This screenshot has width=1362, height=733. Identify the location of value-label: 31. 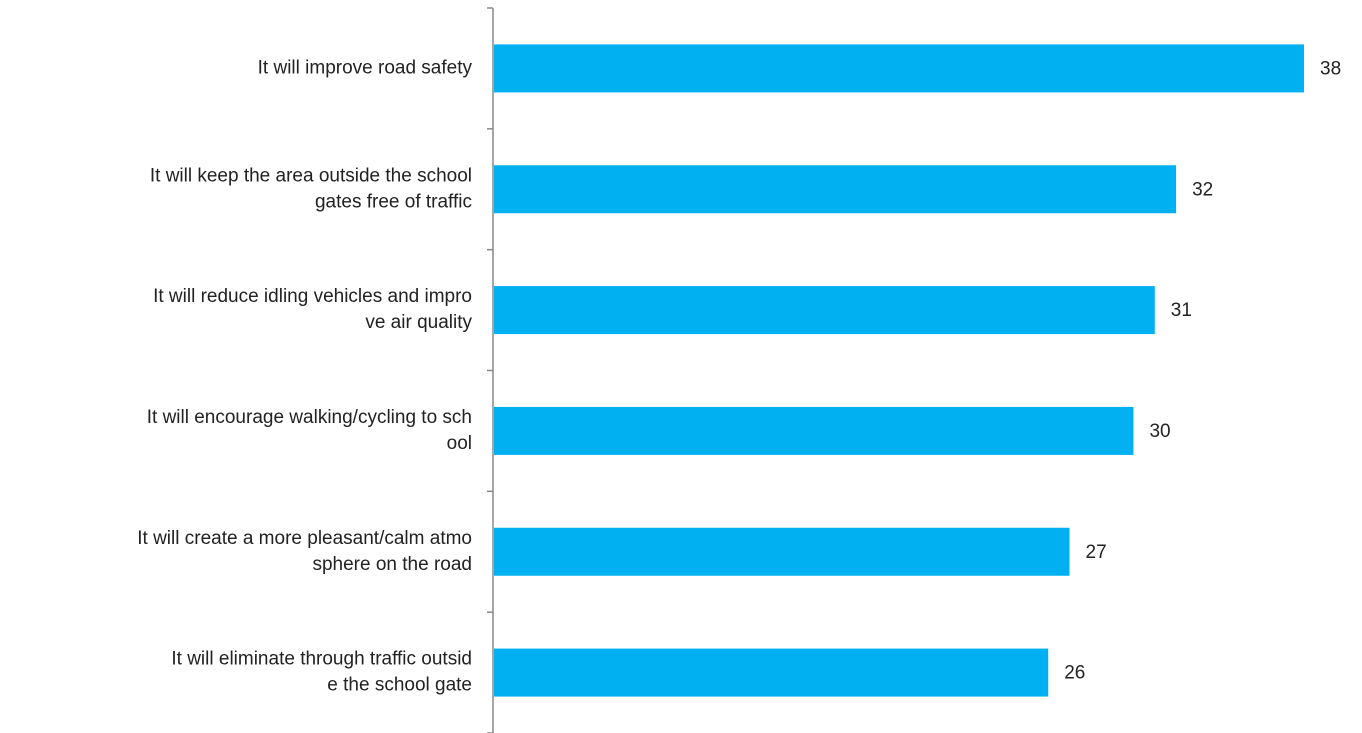
(1181, 310).